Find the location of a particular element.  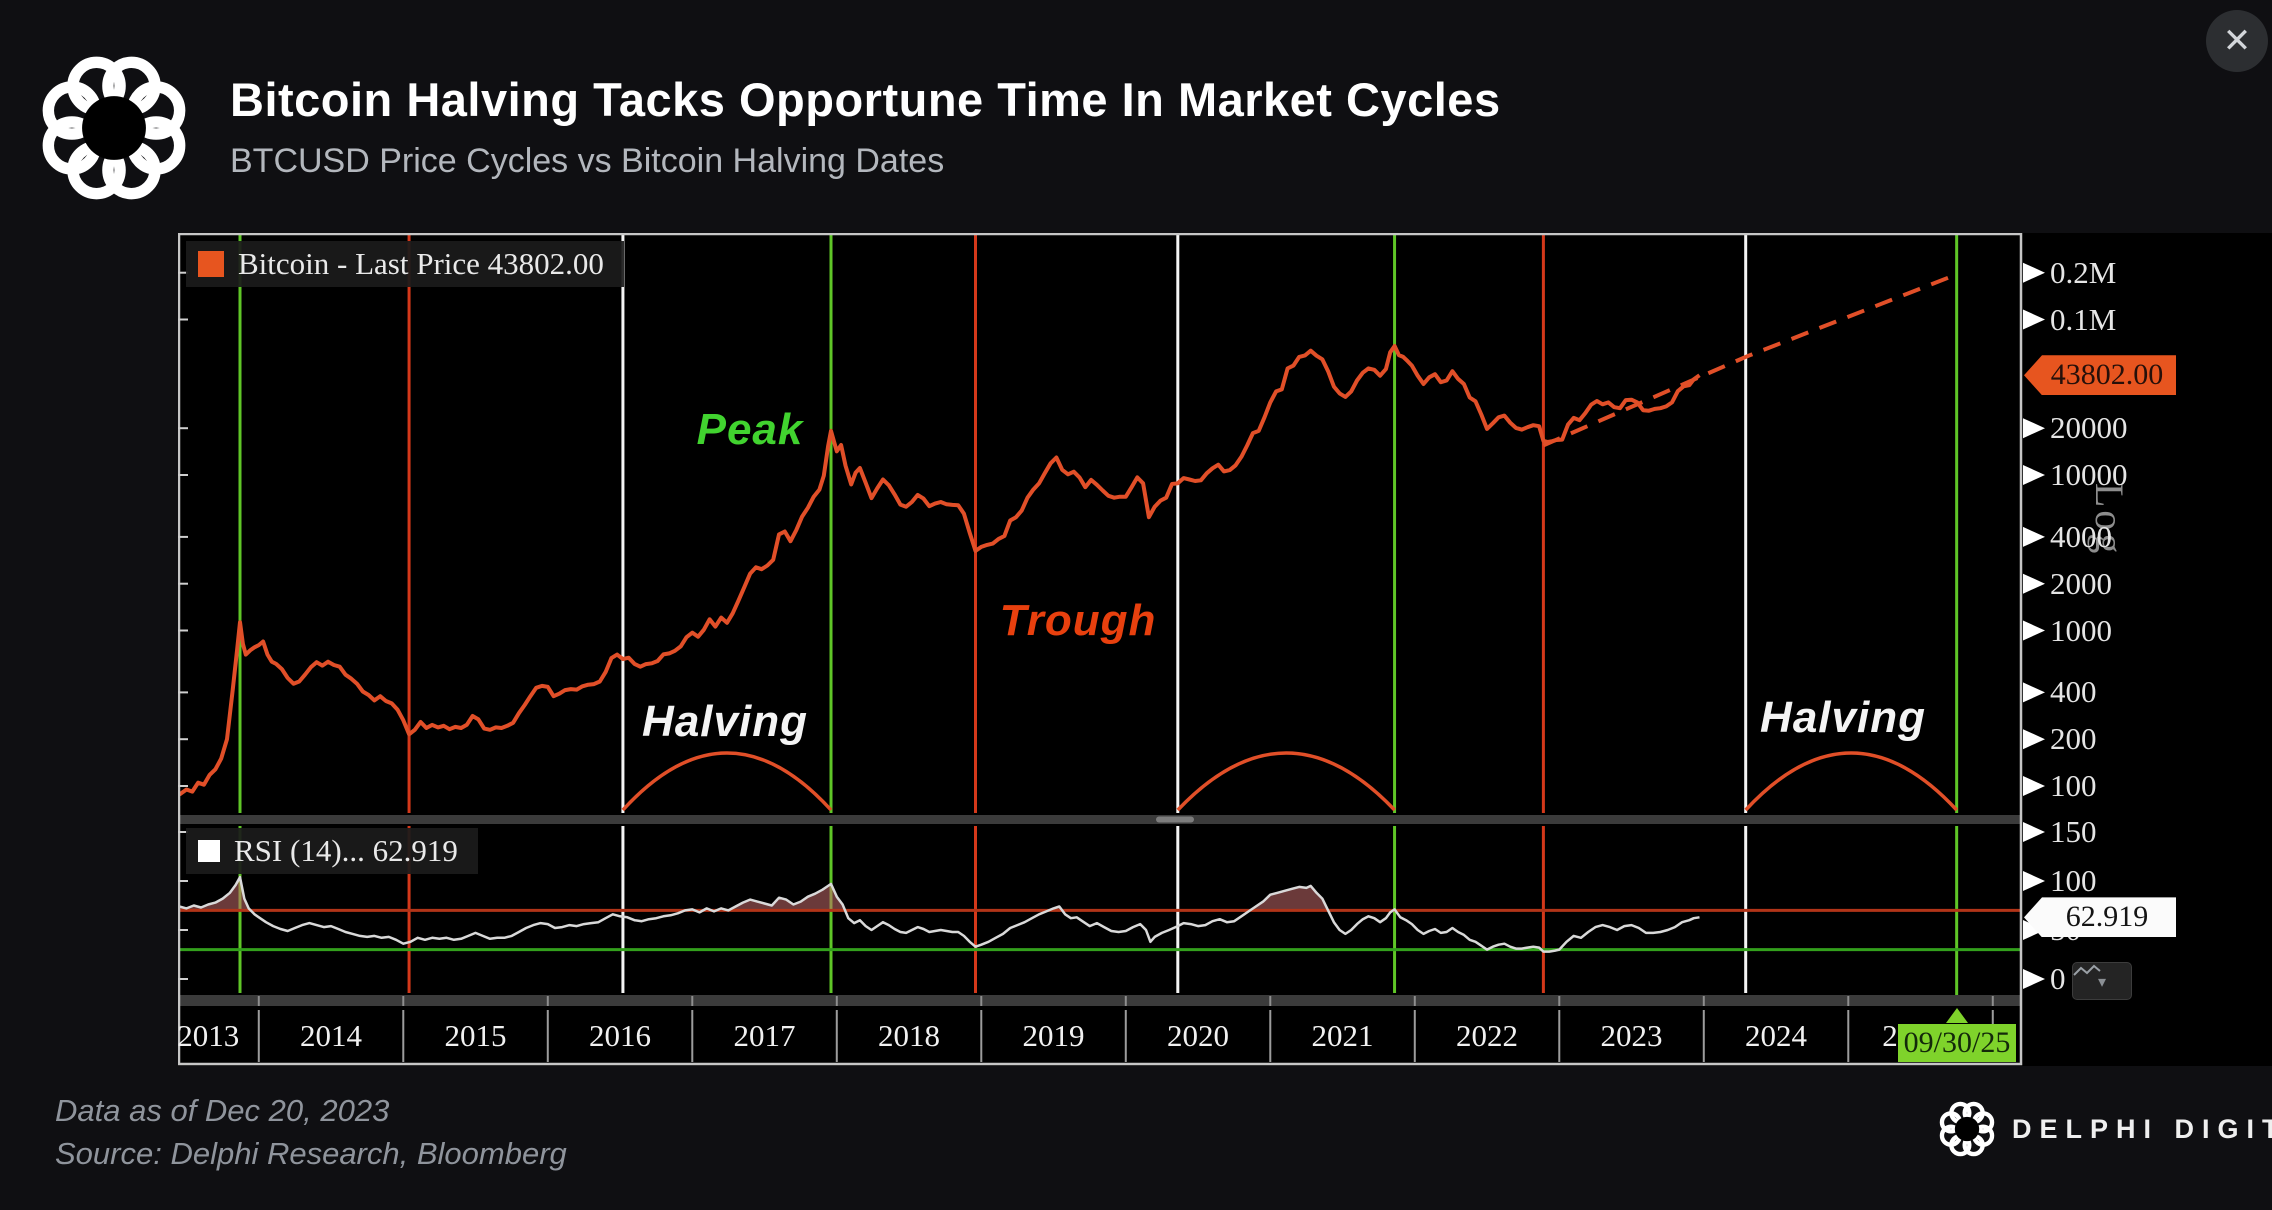

rsi-legend: RSI (14)... 62.919 is located at coordinates (332, 851).